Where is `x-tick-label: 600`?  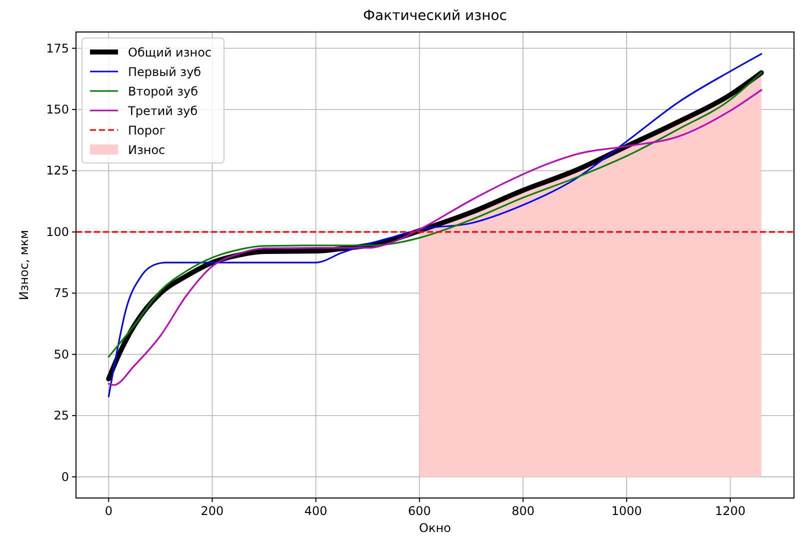 x-tick-label: 600 is located at coordinates (419, 511).